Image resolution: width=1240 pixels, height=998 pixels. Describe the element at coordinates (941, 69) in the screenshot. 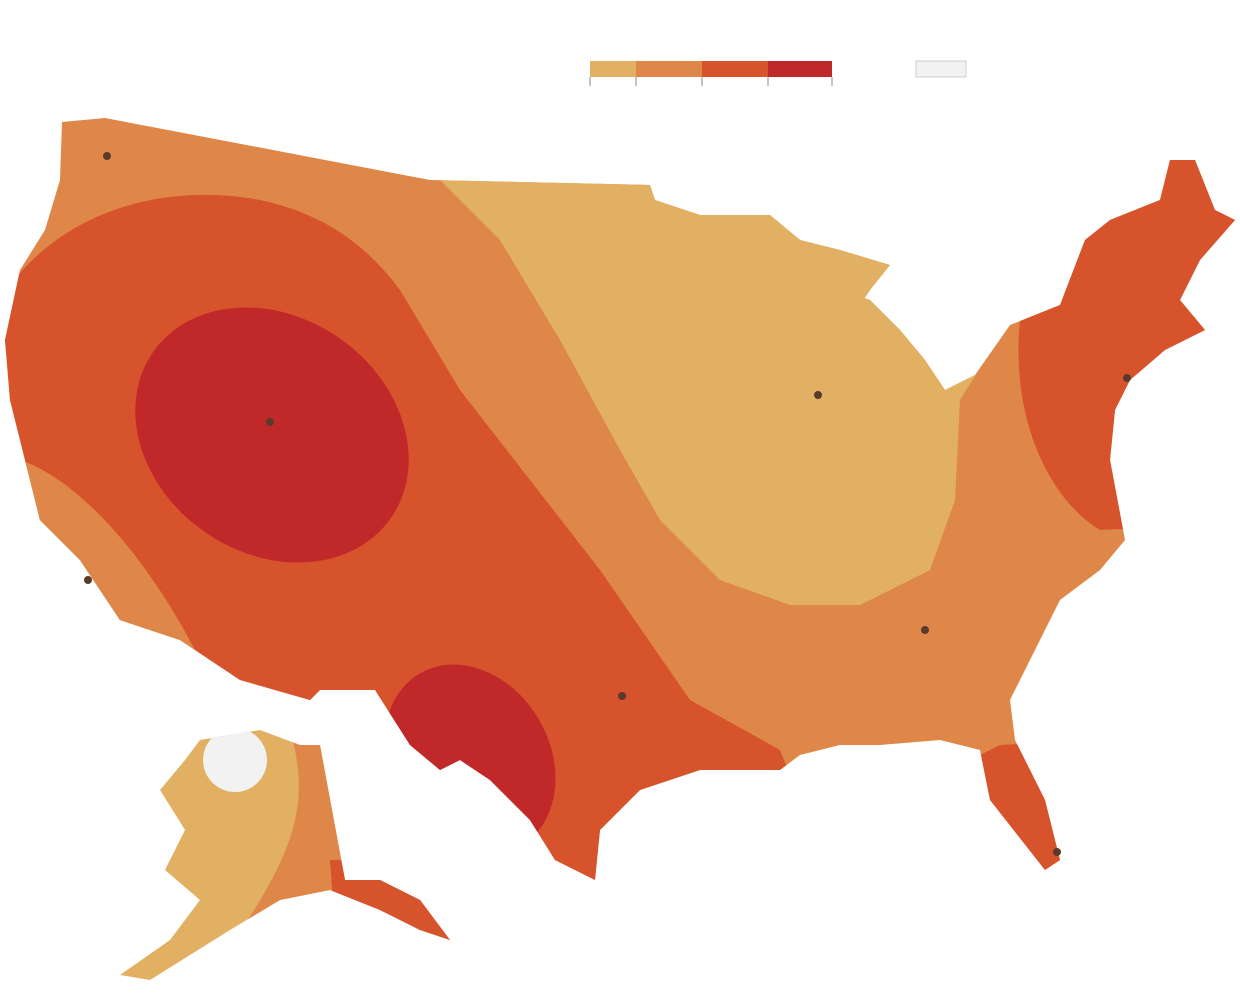

I see `legend-no-data-swatch` at that location.